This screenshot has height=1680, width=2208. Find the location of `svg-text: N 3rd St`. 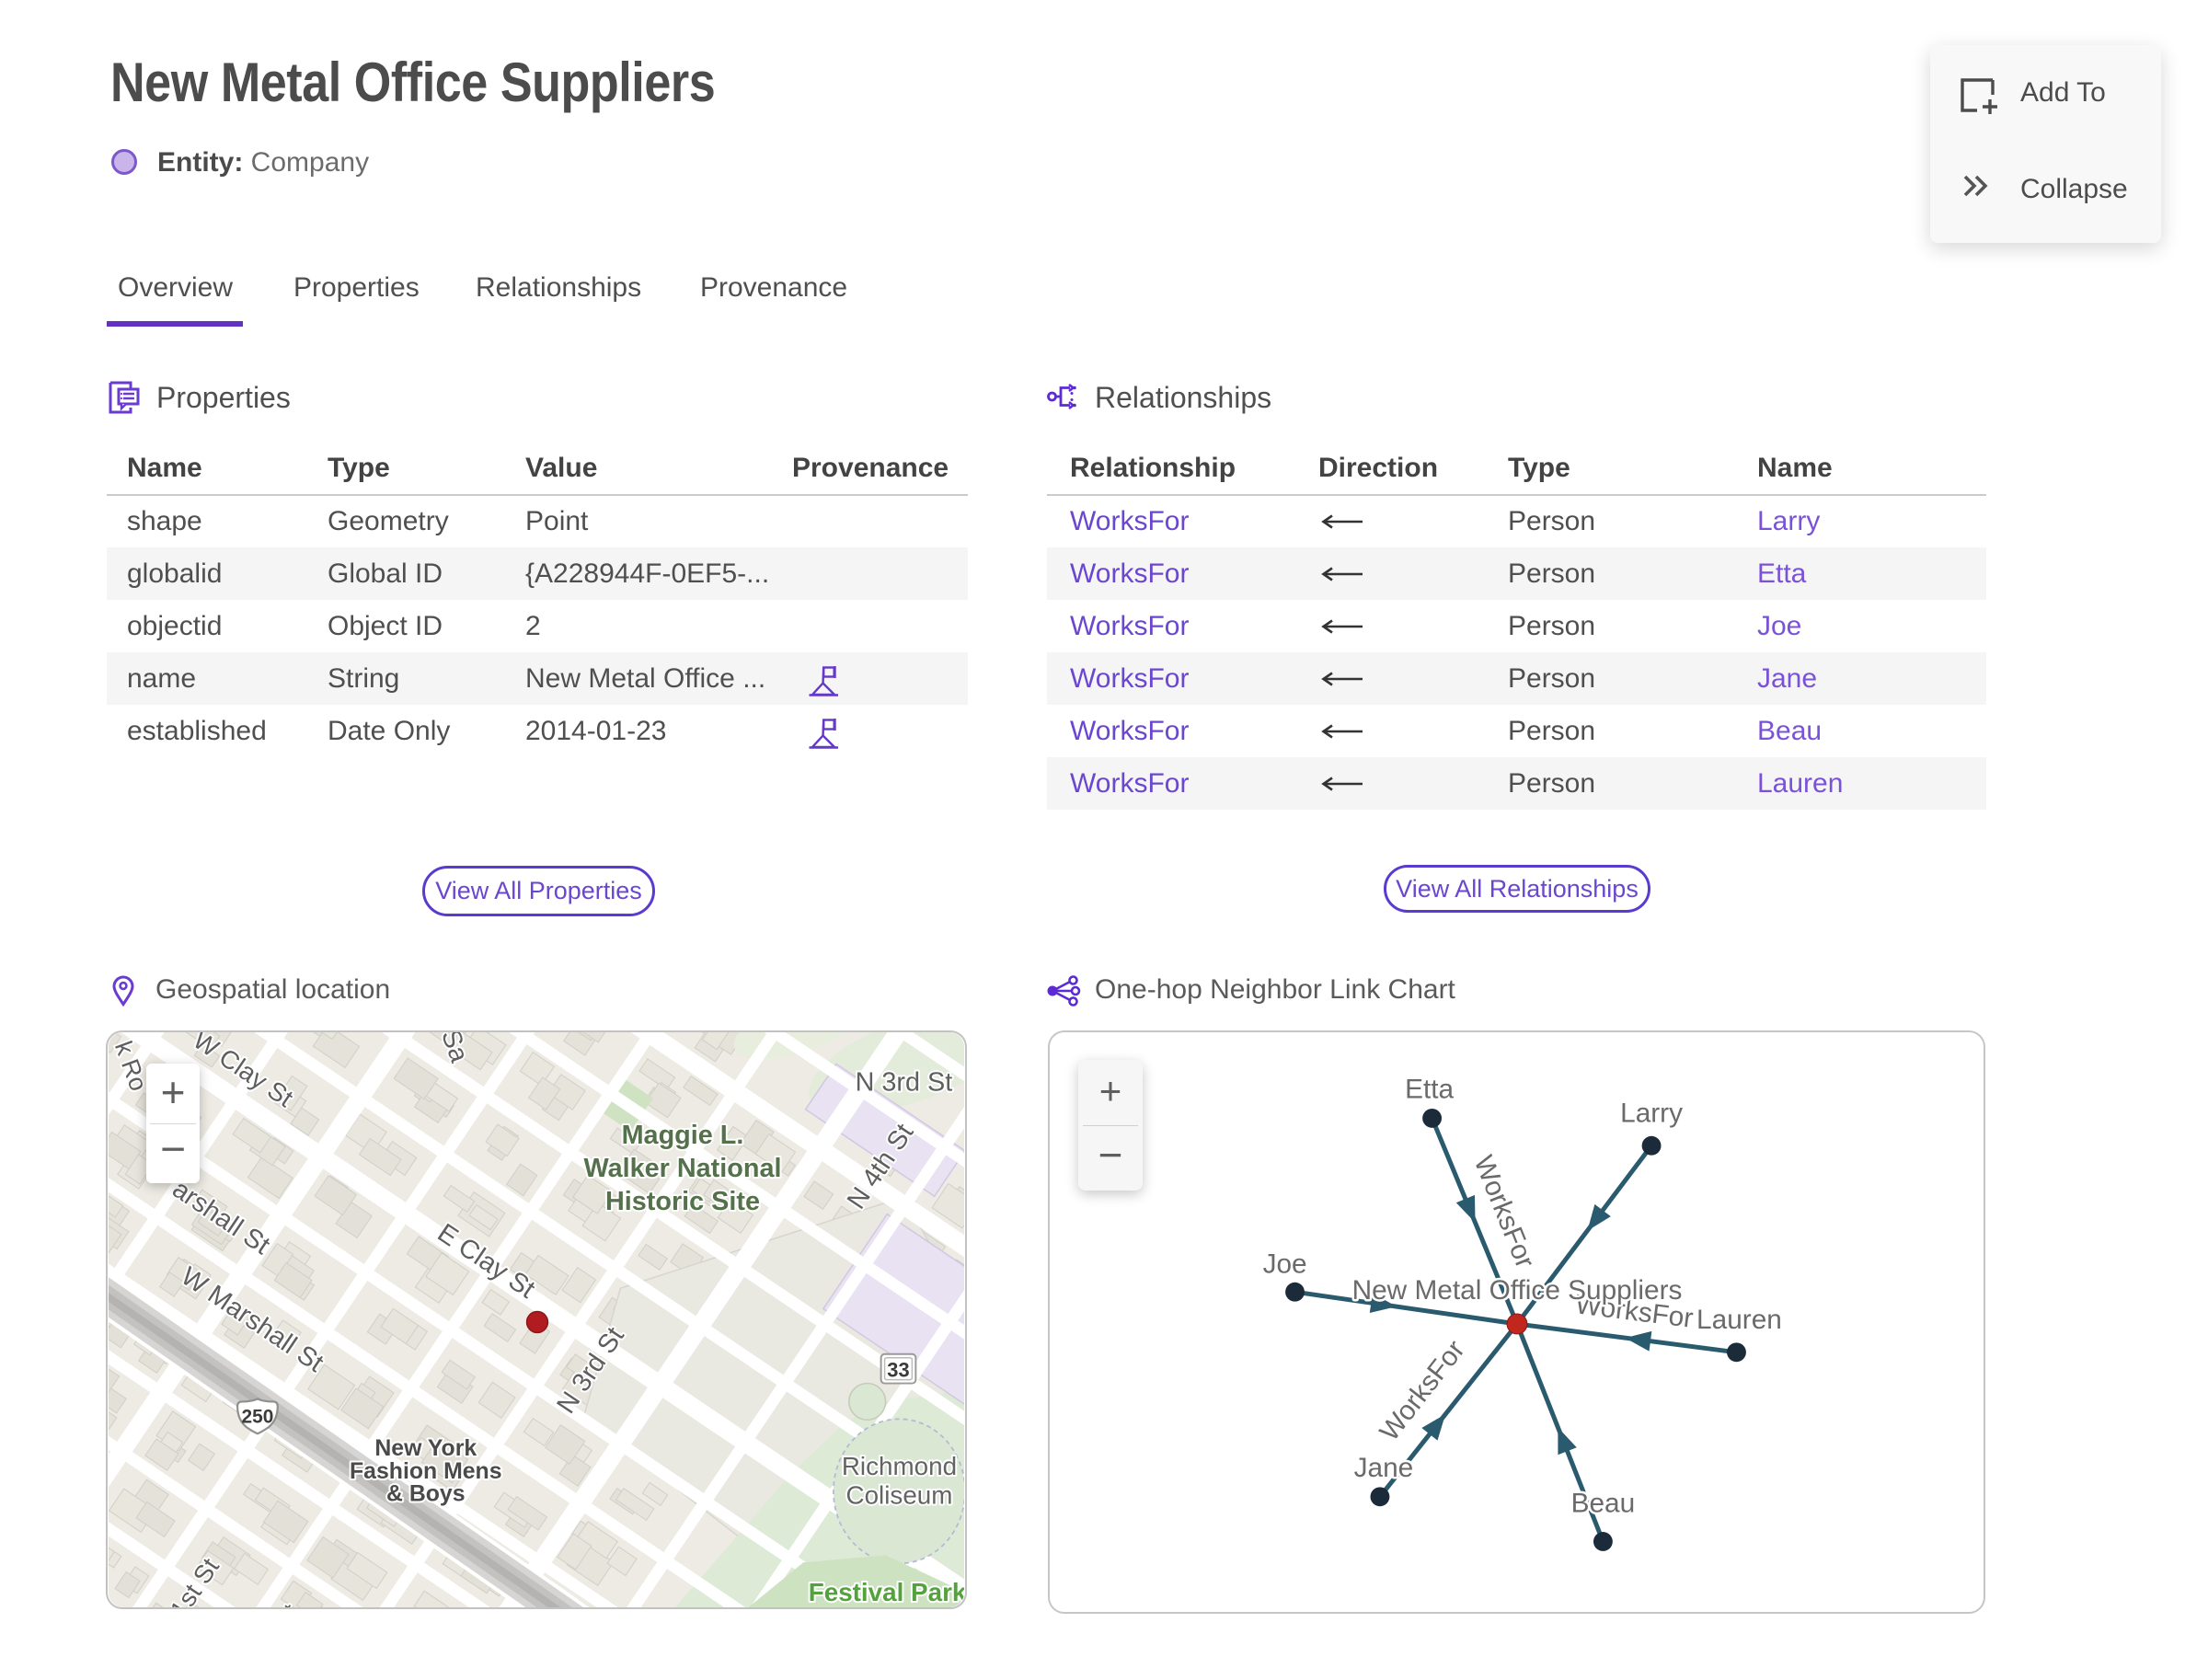

svg-text: N 3rd St is located at coordinates (904, 1083).